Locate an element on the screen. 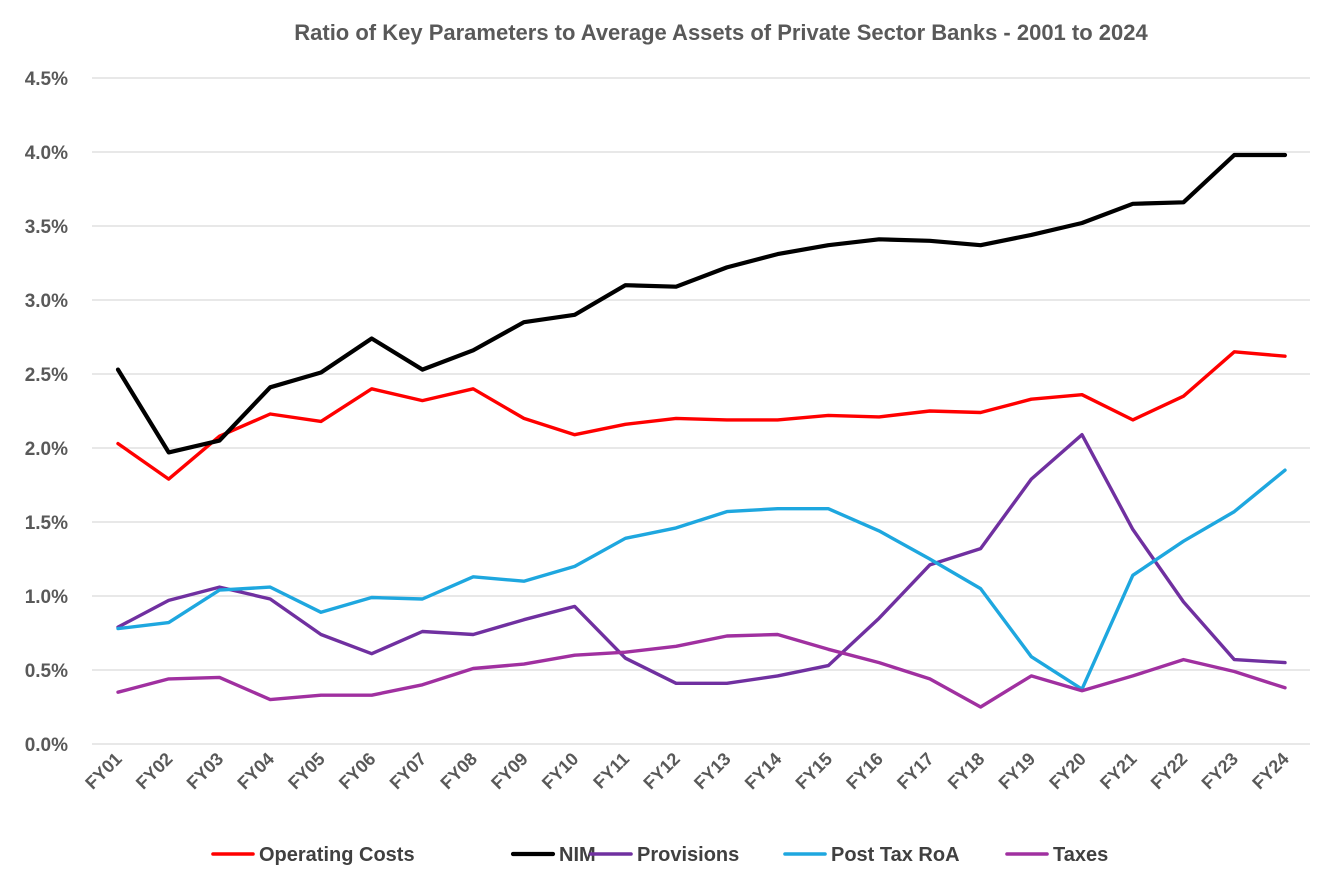 This screenshot has width=1334, height=889. y-tick-label: 0.0% is located at coordinates (46, 745).